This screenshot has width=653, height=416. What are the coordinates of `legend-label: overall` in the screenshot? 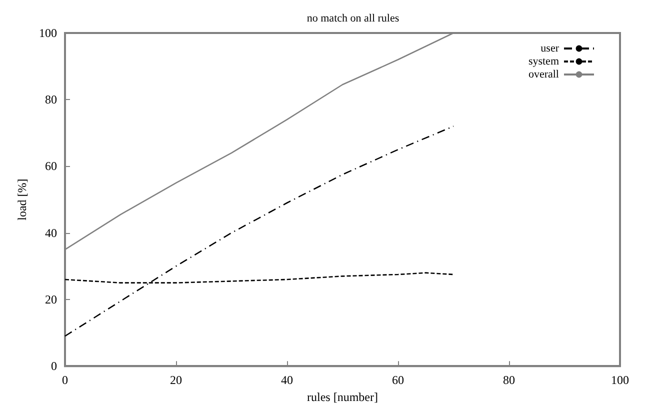 It's located at (543, 74).